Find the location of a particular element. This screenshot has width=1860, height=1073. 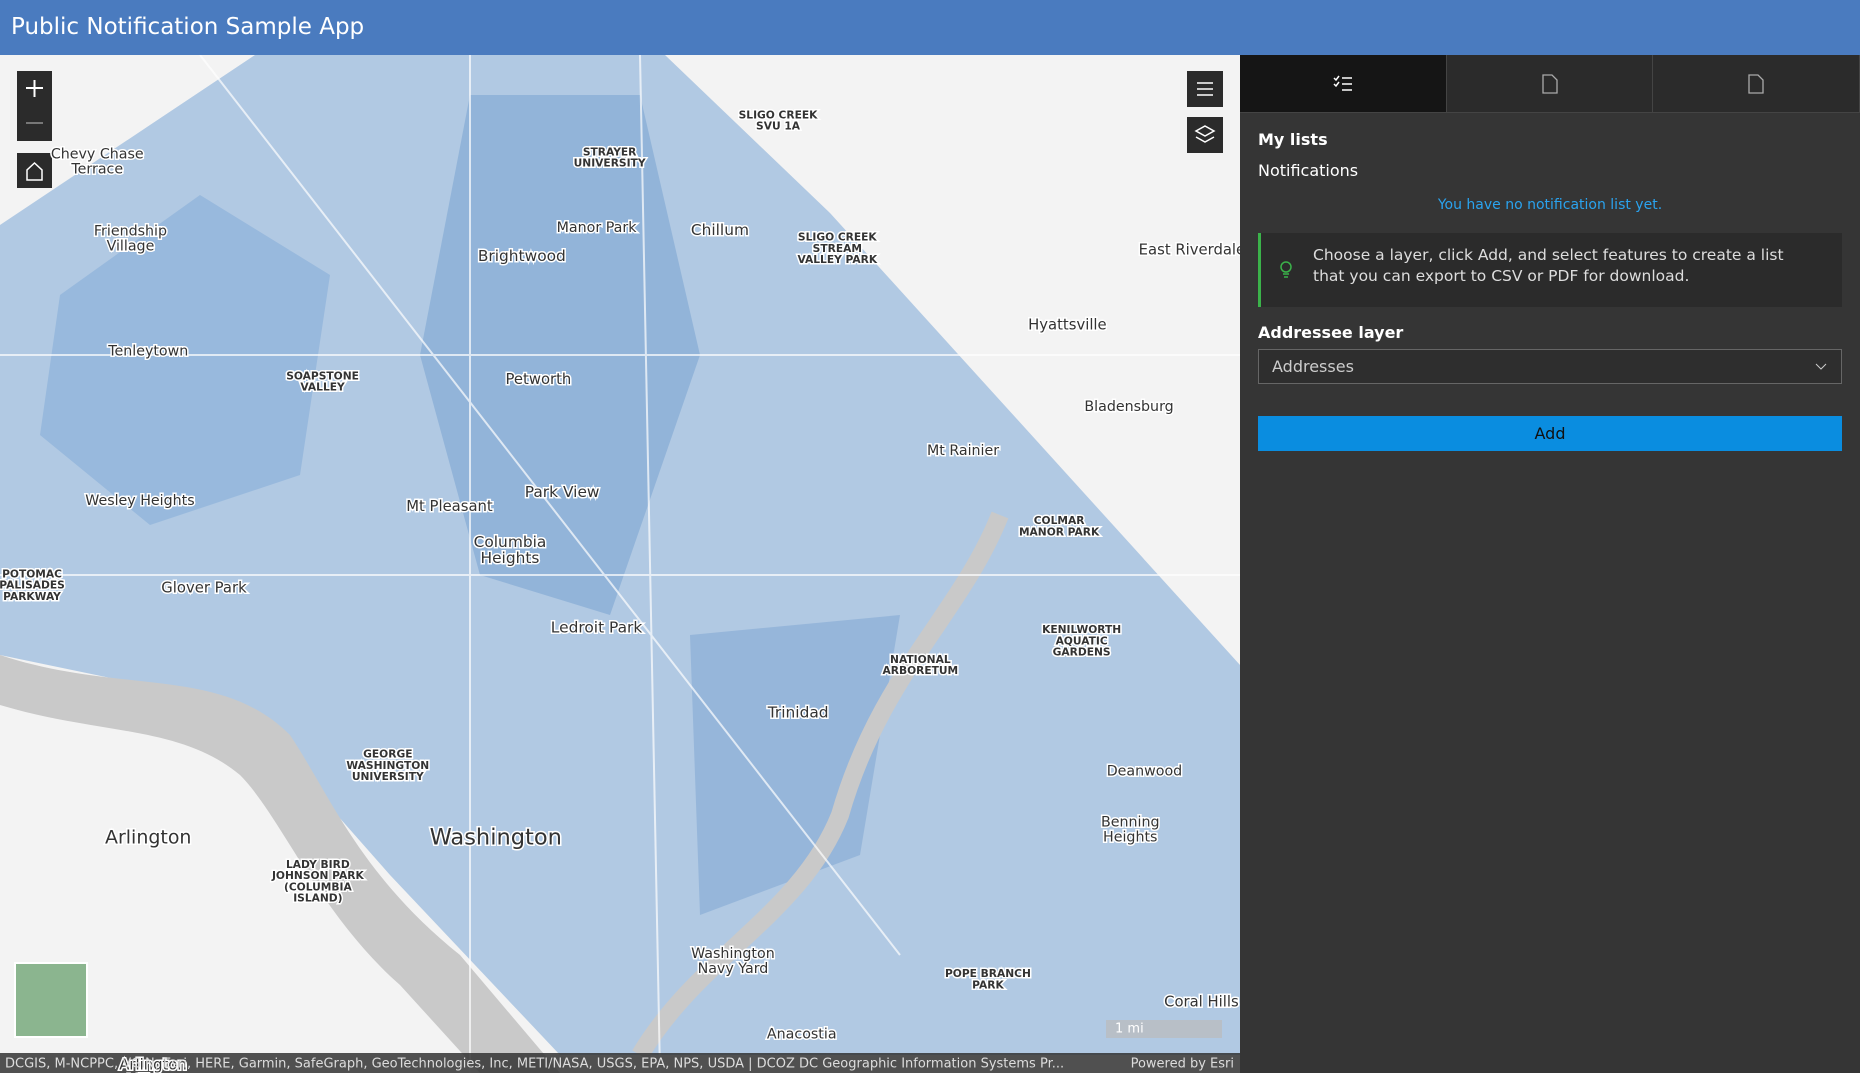

map-label: Wesley Heights is located at coordinates (139, 501).